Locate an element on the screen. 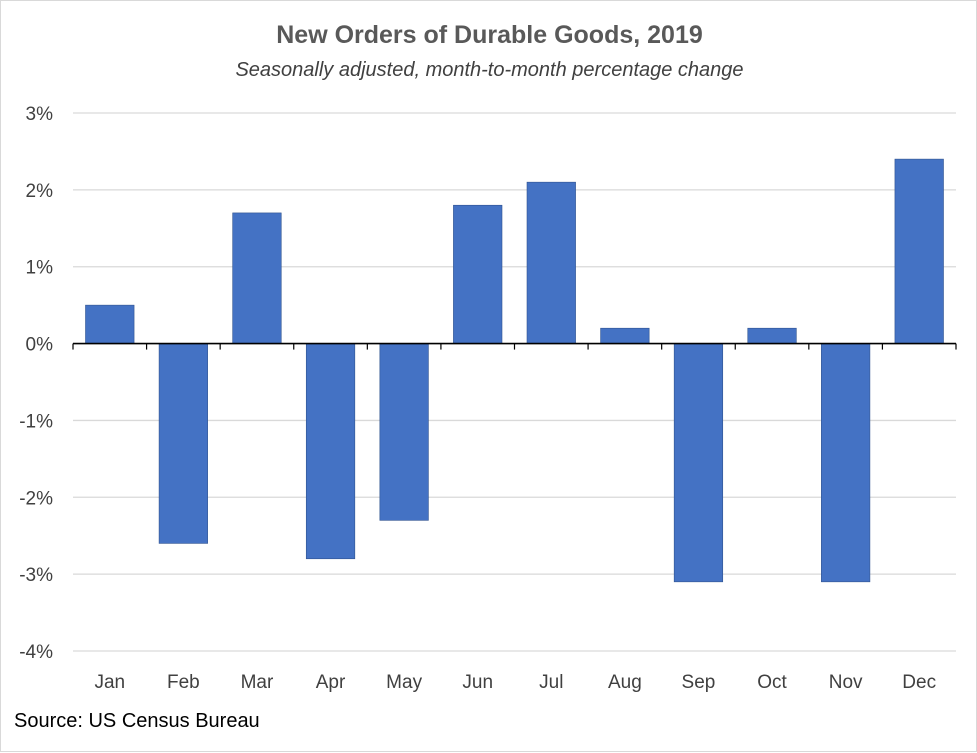  chart-title: New Orders of Durable Goods, 2019 is located at coordinates (489, 35).